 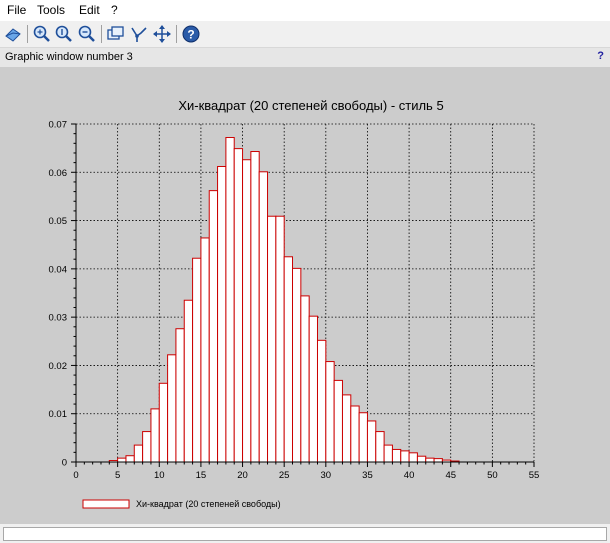 I want to click on status-bar, so click(x=305, y=533).